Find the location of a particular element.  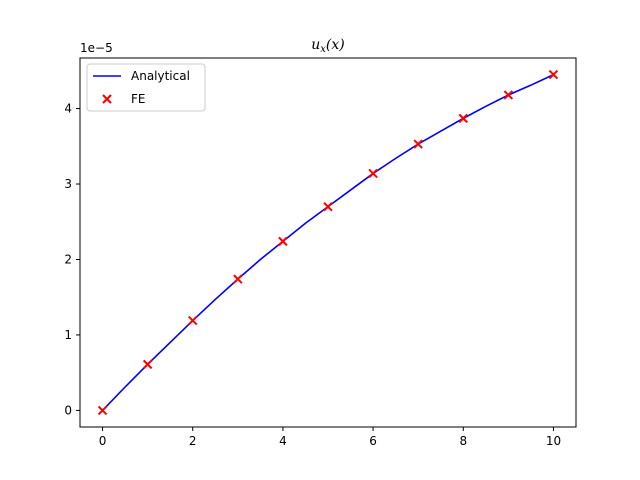

legend: Analytical FE is located at coordinates (146, 87).